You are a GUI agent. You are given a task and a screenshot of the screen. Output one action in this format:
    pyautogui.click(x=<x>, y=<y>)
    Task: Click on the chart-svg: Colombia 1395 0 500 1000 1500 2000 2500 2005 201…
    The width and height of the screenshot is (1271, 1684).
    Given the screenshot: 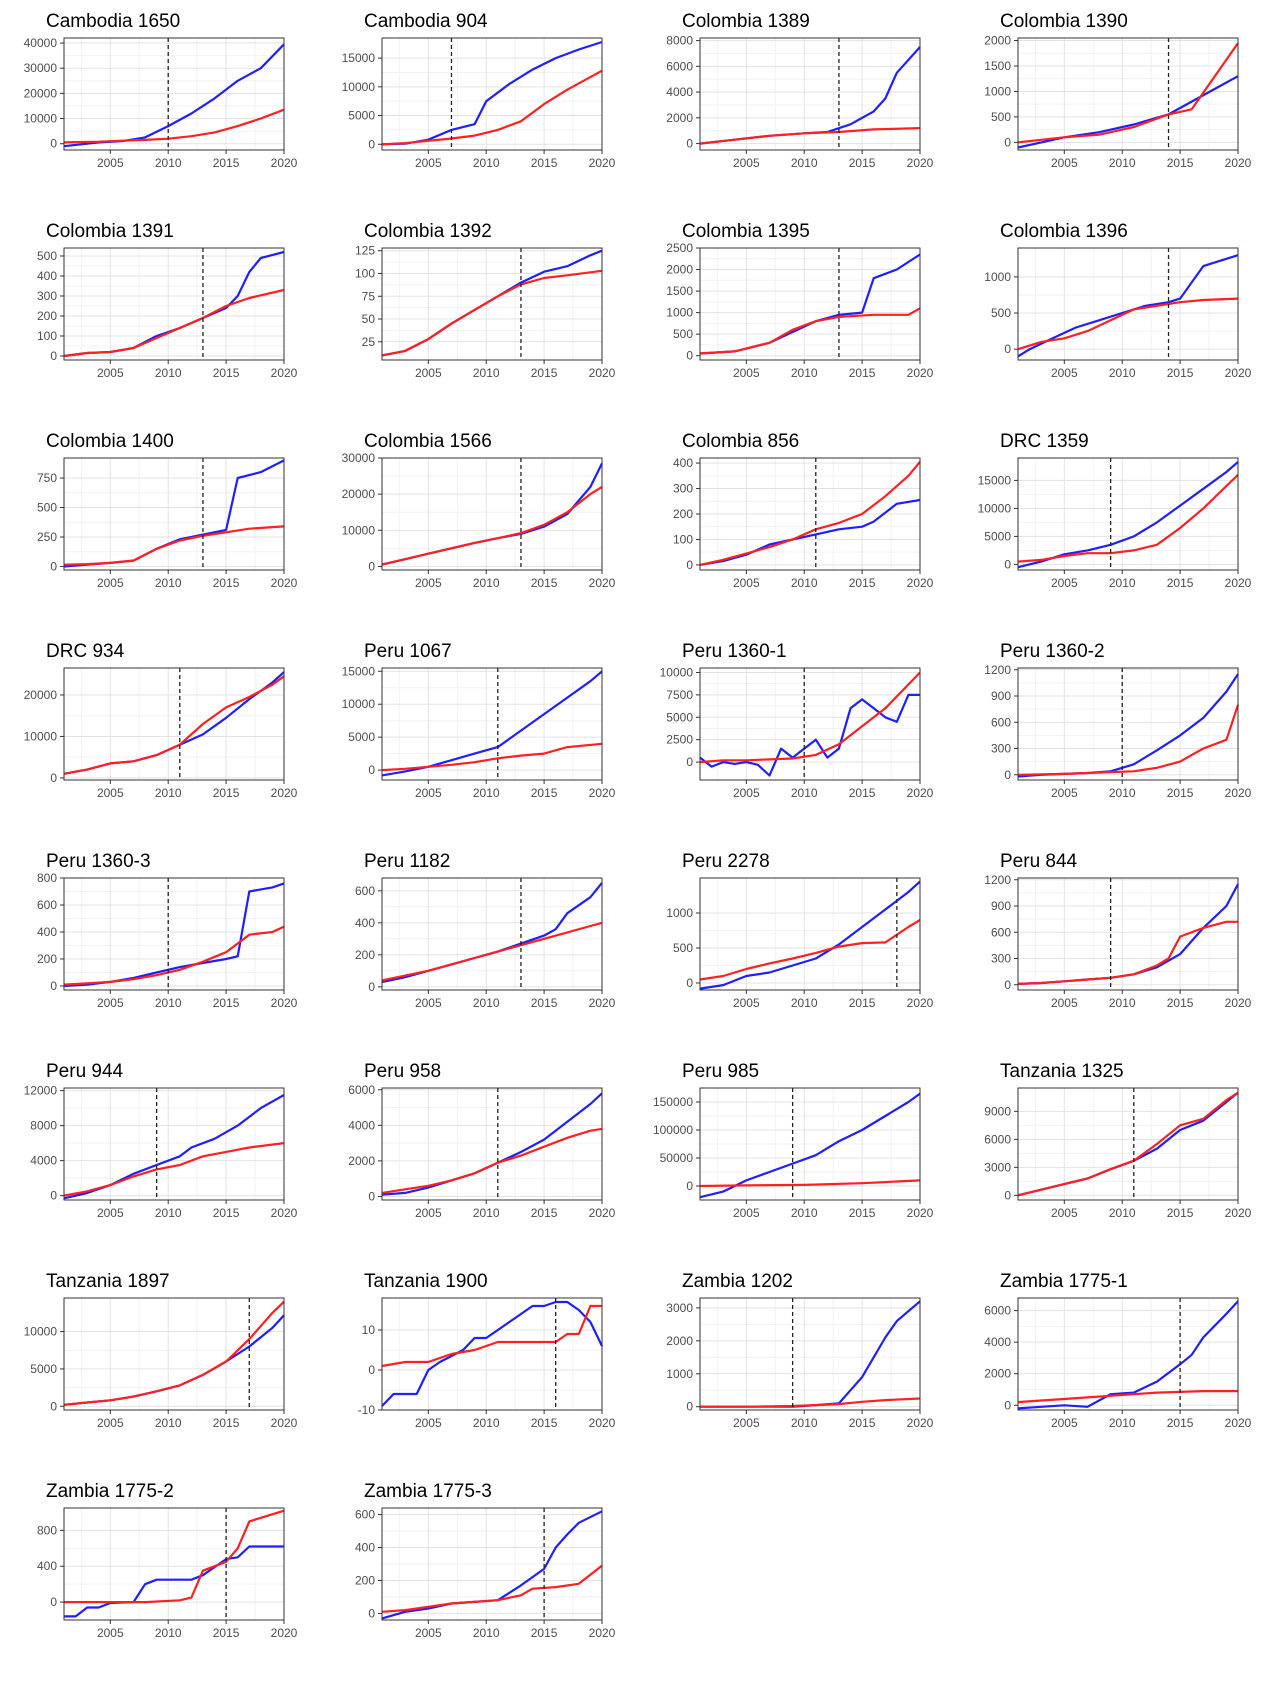 What is the action you would take?
    pyautogui.click(x=799, y=300)
    